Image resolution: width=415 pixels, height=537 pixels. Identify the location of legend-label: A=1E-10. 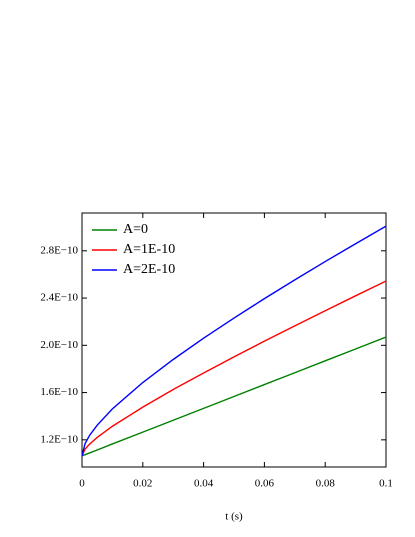
(149, 249).